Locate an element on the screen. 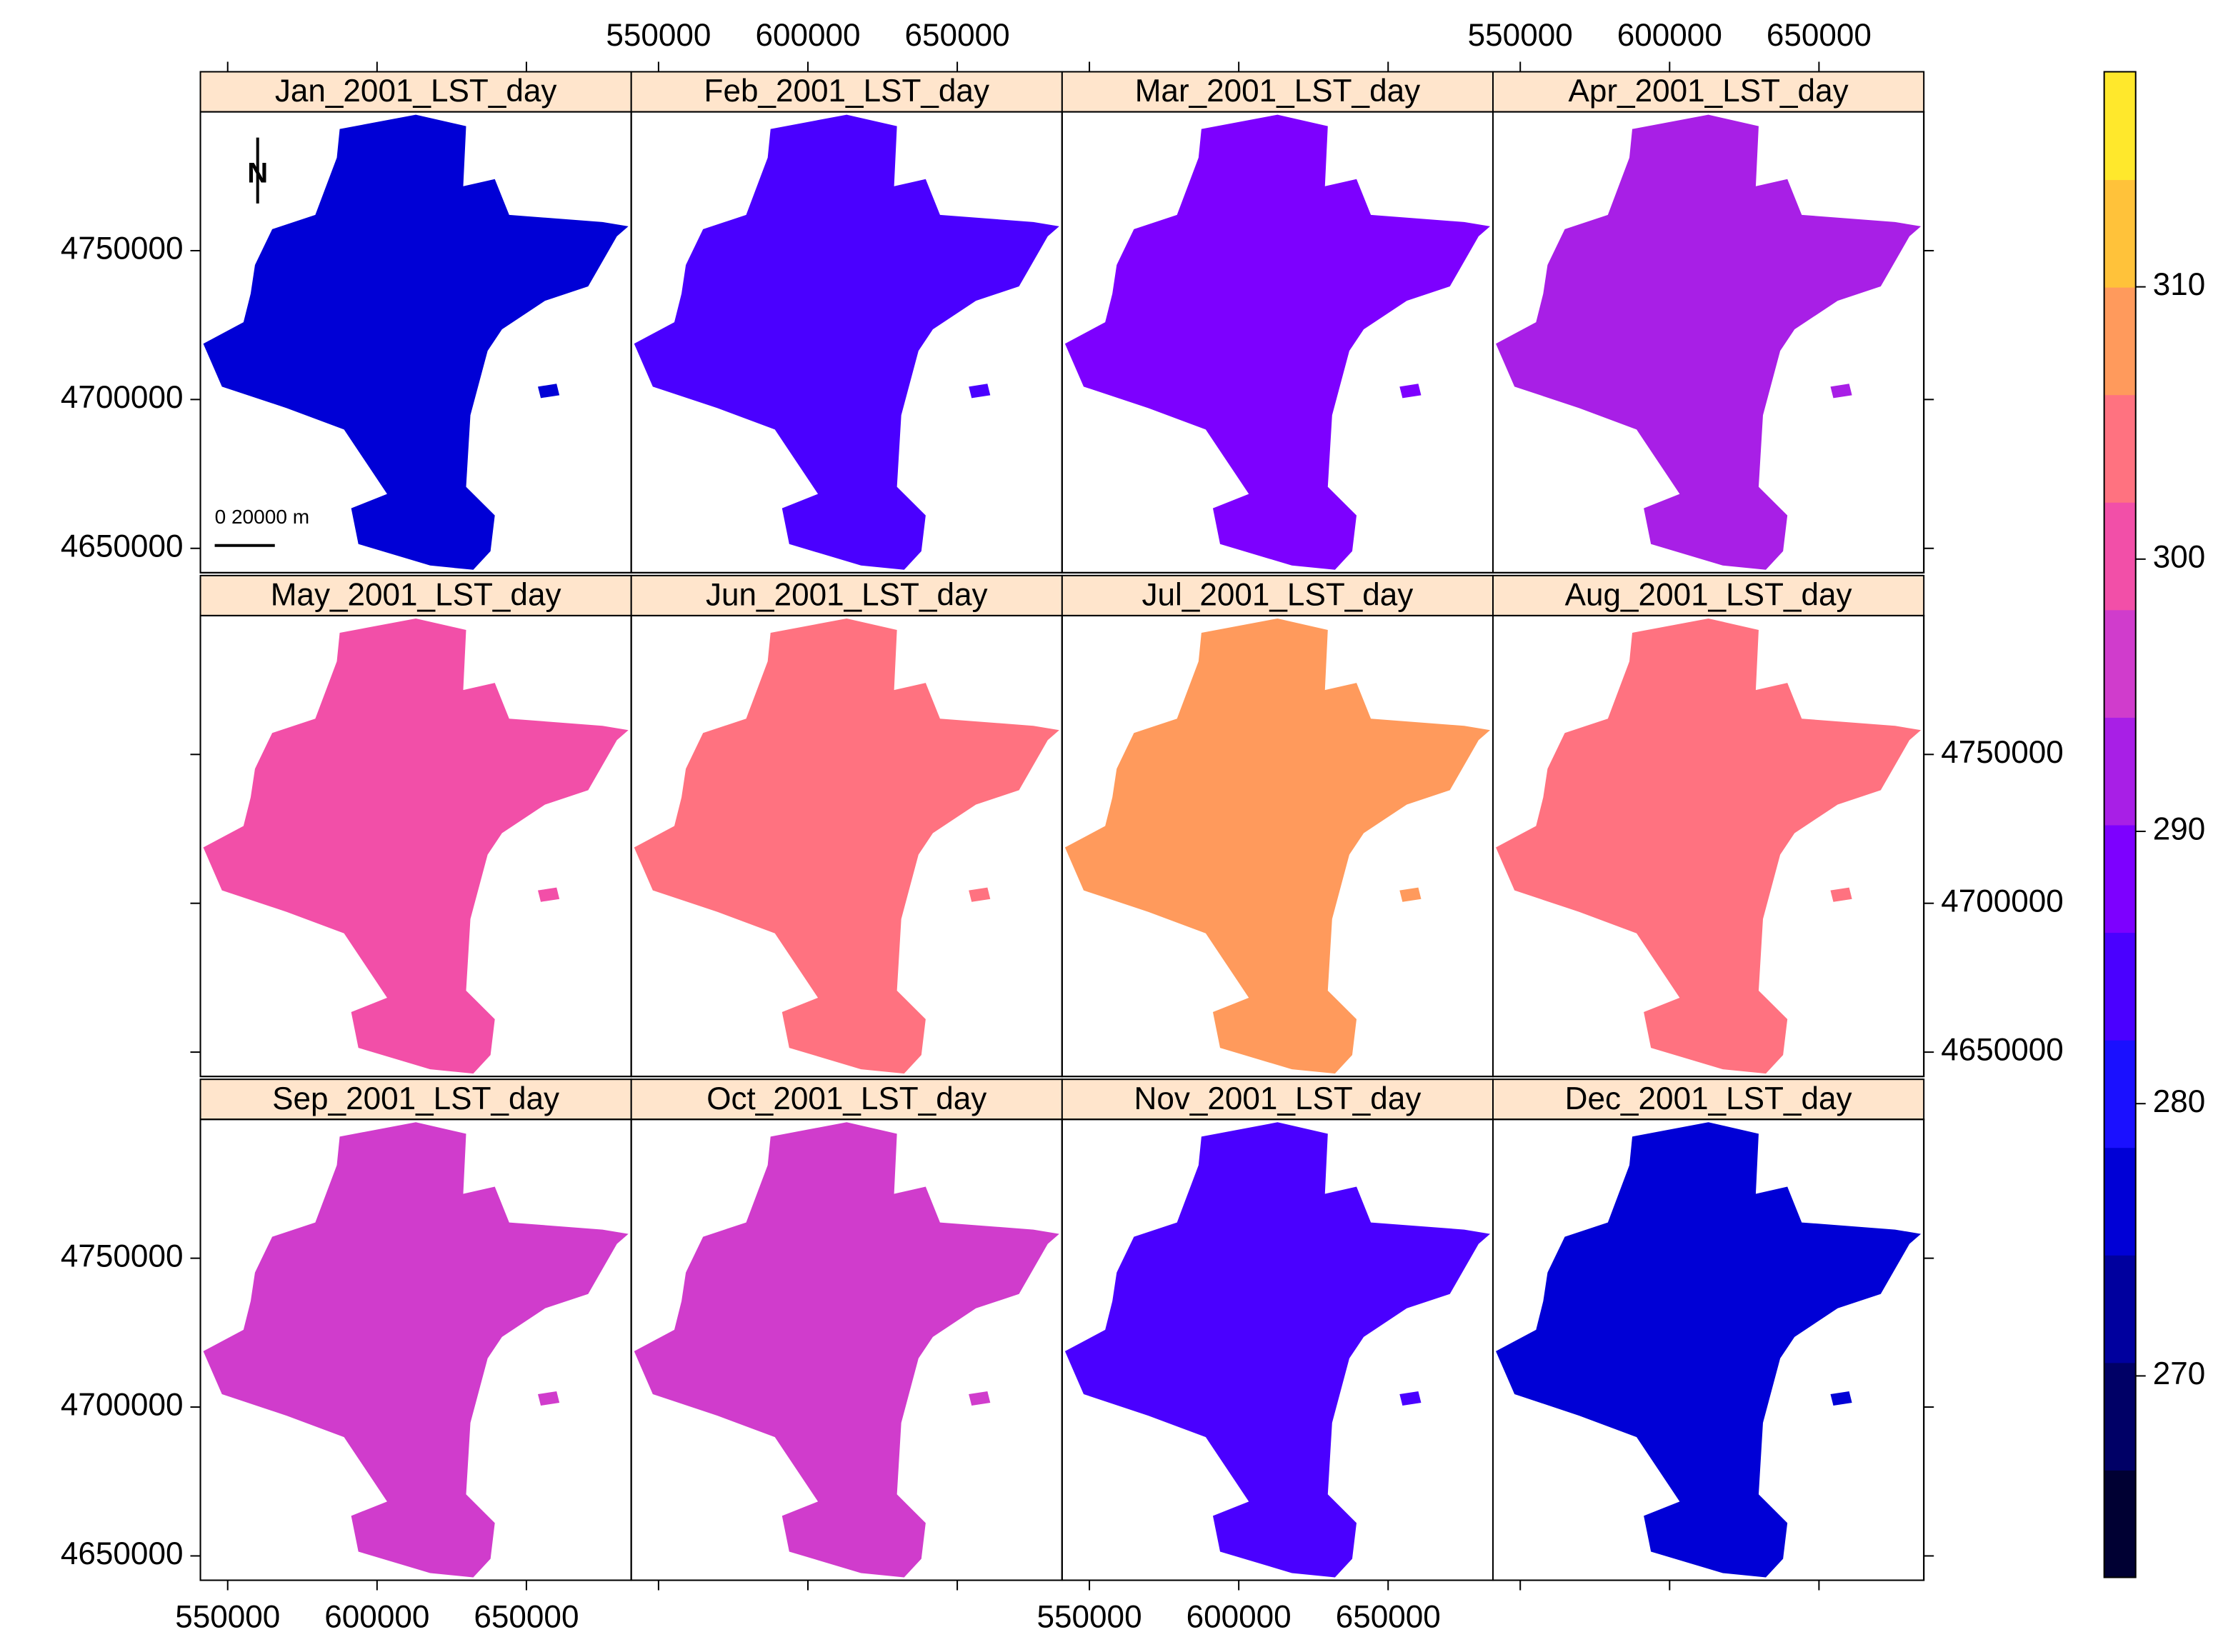  panel-title: Sep_2001_LST_day is located at coordinates (415, 1098).